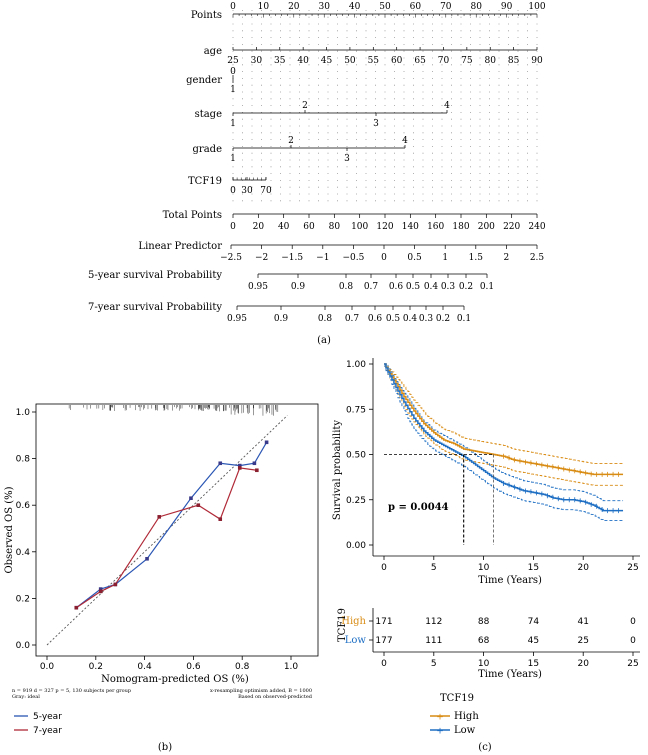 The image size is (648, 755). What do you see at coordinates (371, 287) in the screenshot?
I see `nomogram-tick-label: 0.7` at bounding box center [371, 287].